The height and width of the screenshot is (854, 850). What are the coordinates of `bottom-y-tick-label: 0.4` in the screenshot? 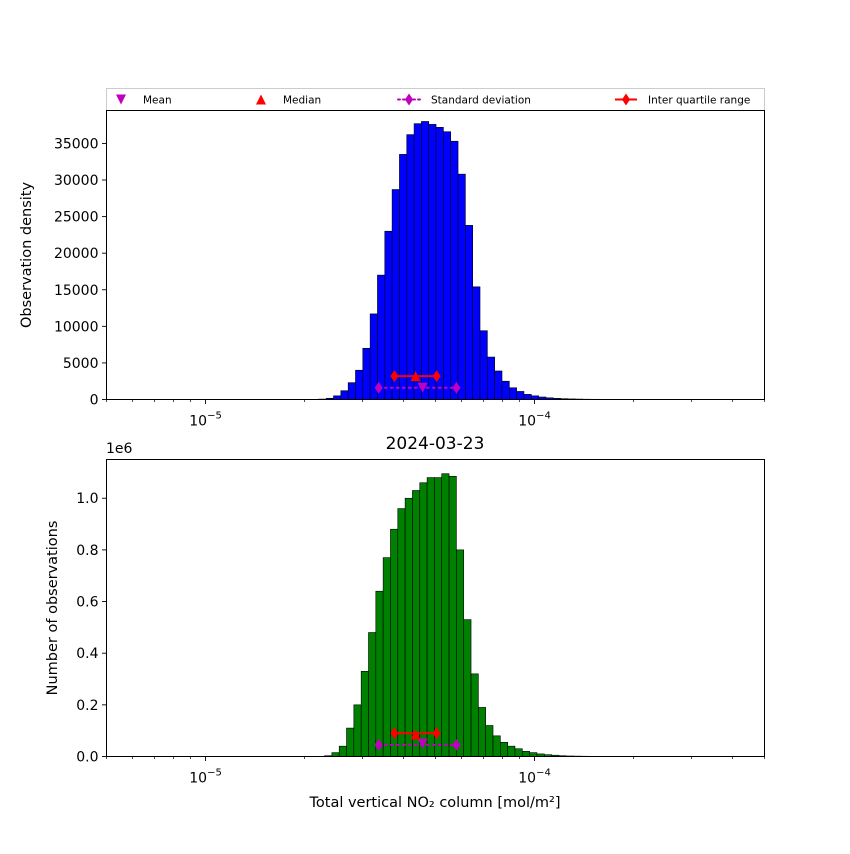 It's located at (87, 654).